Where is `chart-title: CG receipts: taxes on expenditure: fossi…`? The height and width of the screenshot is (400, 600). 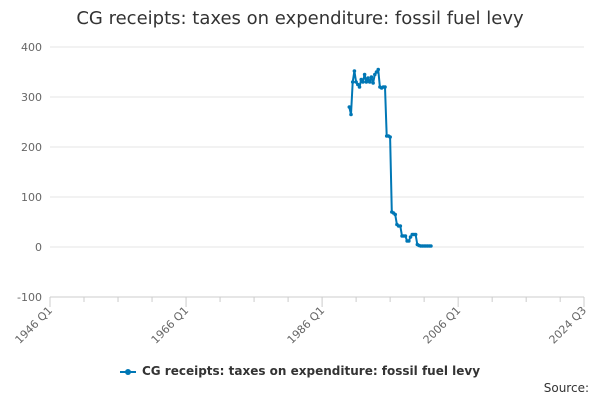
chart-title: CG receipts: taxes on expenditure: fossi… is located at coordinates (300, 18).